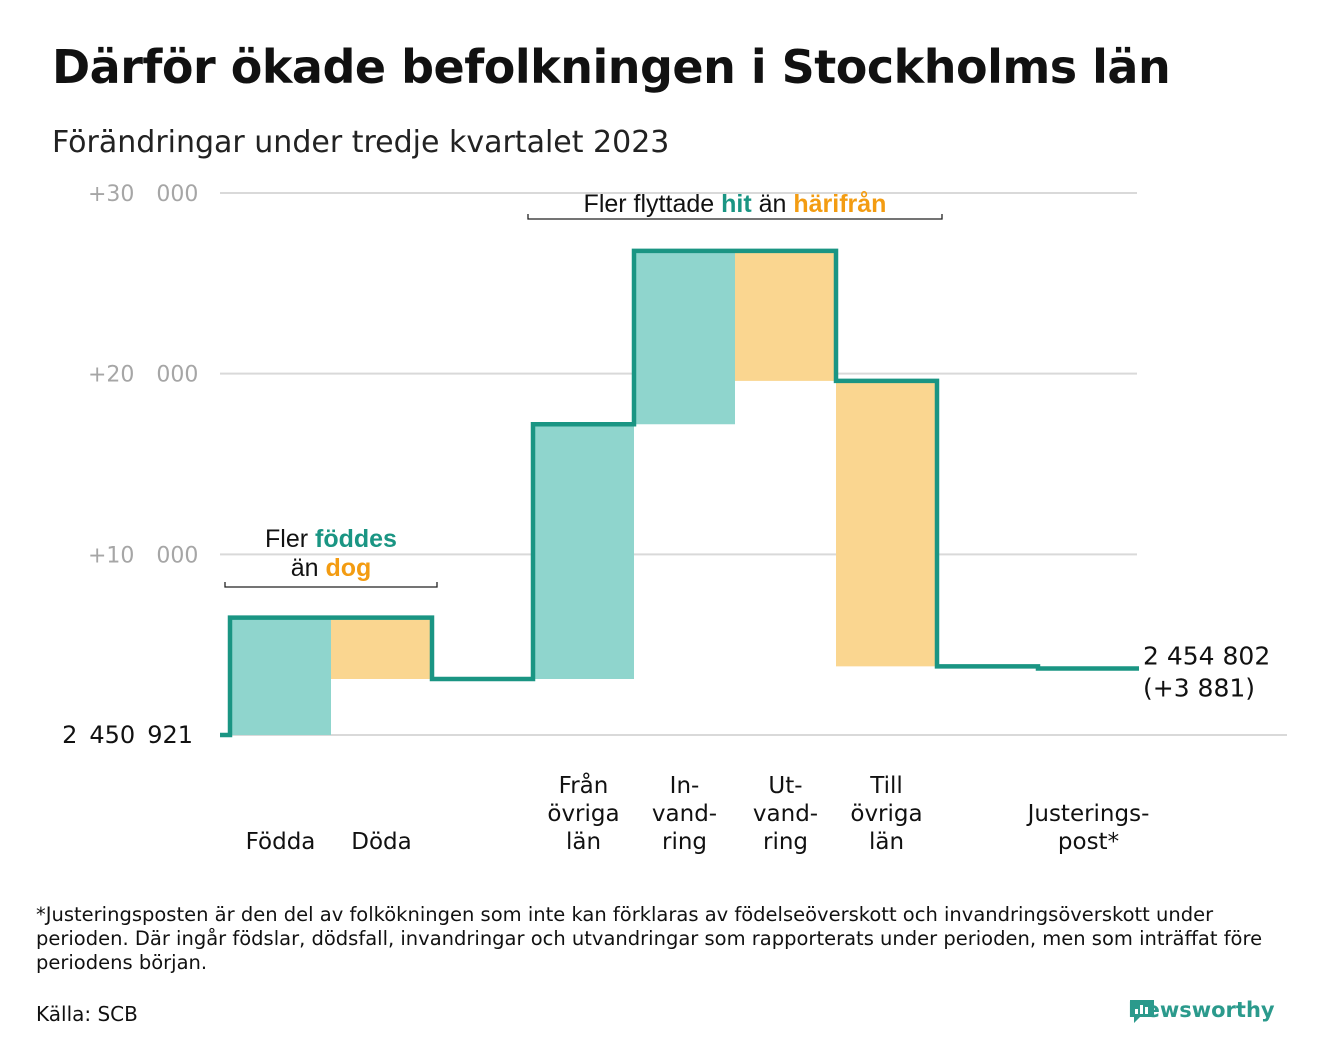 The width and height of the screenshot is (1340, 1060). Describe the element at coordinates (381, 842) in the screenshot. I see `category-label: Döda` at that location.